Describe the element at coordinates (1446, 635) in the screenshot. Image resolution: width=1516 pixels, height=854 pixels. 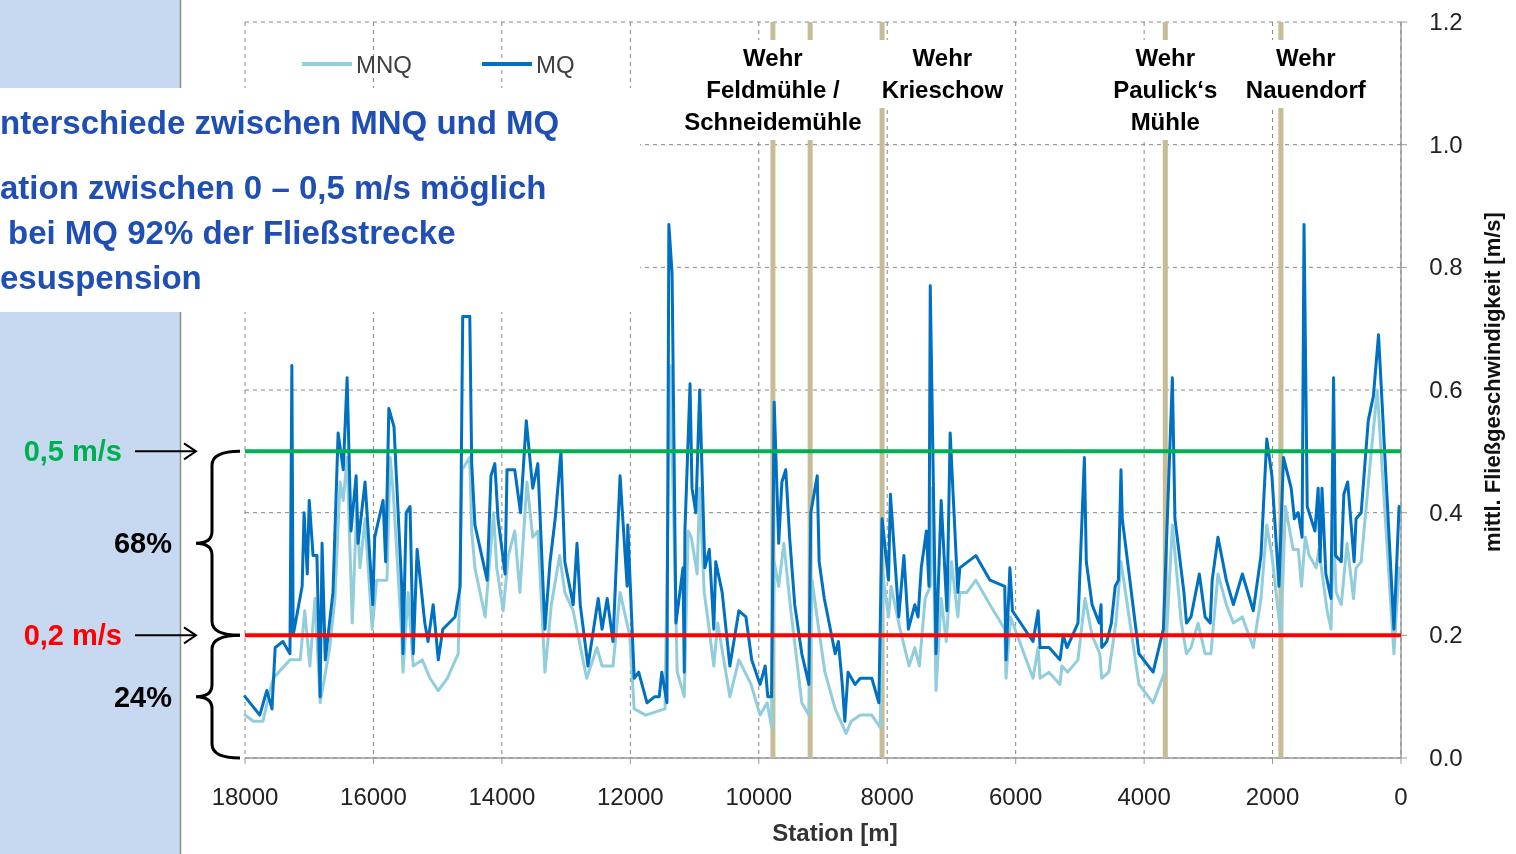
I see `y-tick-label: 0.2` at that location.